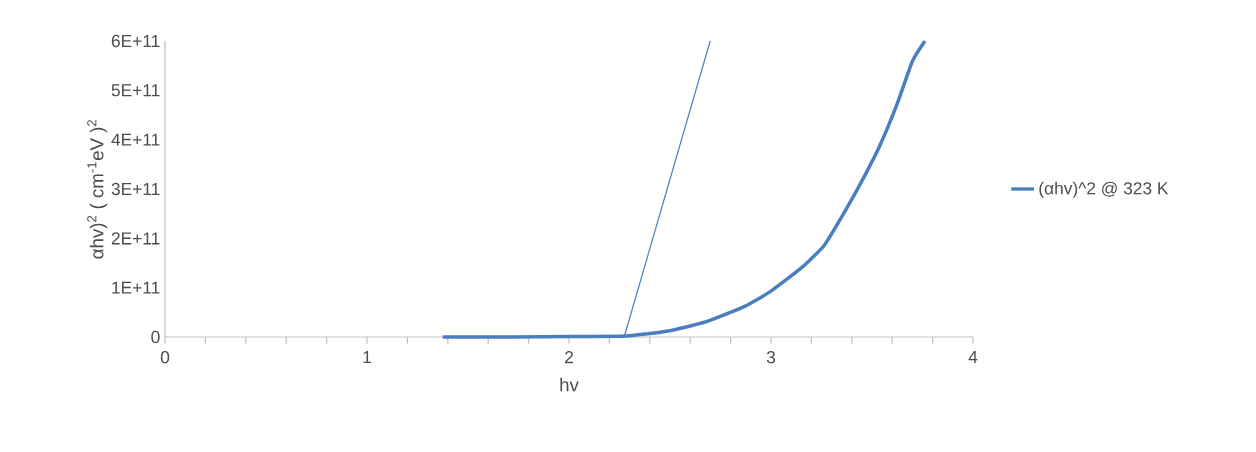 The width and height of the screenshot is (1256, 452). Describe the element at coordinates (1104, 189) in the screenshot. I see `legend-label: (αhv)^2 @ 323 K` at that location.